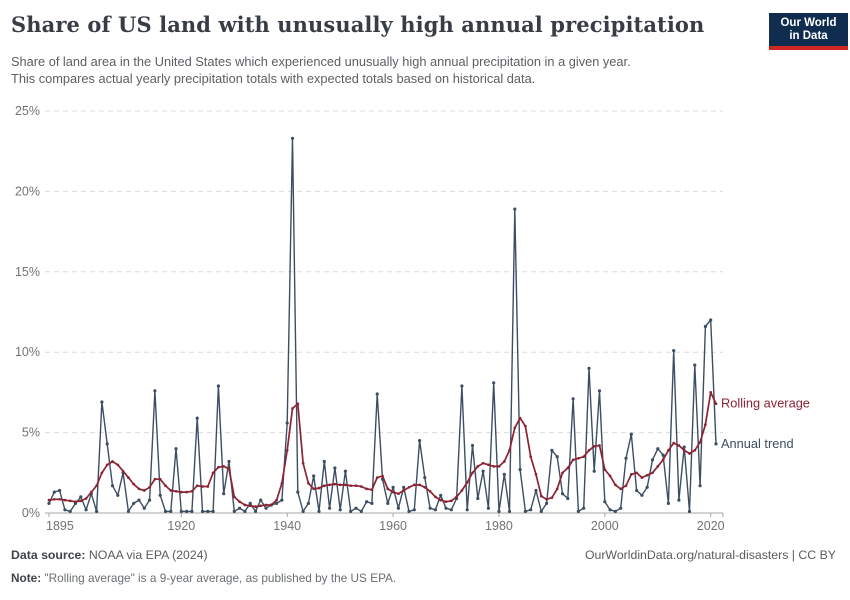 Image resolution: width=850 pixels, height=600 pixels. I want to click on owid-logo: Our World in Data, so click(808, 31).